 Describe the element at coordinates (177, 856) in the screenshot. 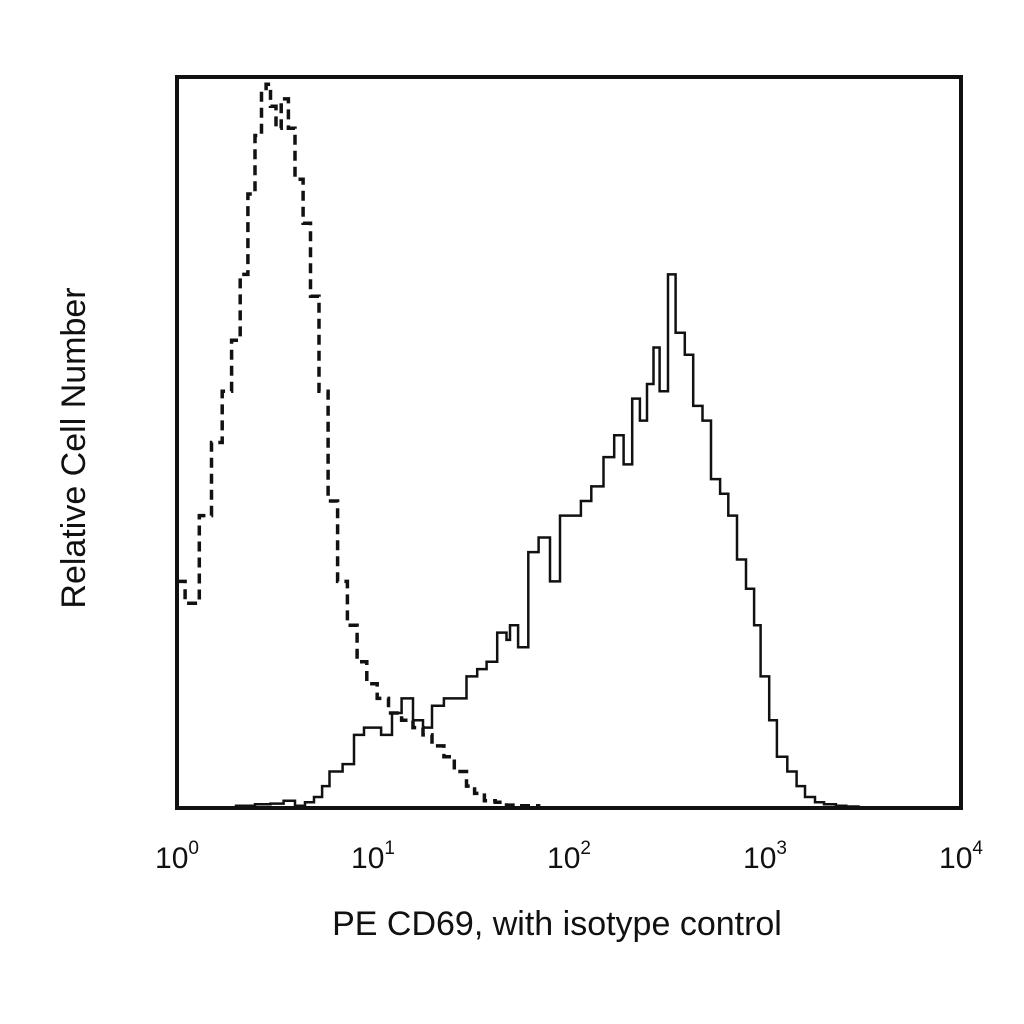

I see `x-tick-label-0: 10⁰` at that location.